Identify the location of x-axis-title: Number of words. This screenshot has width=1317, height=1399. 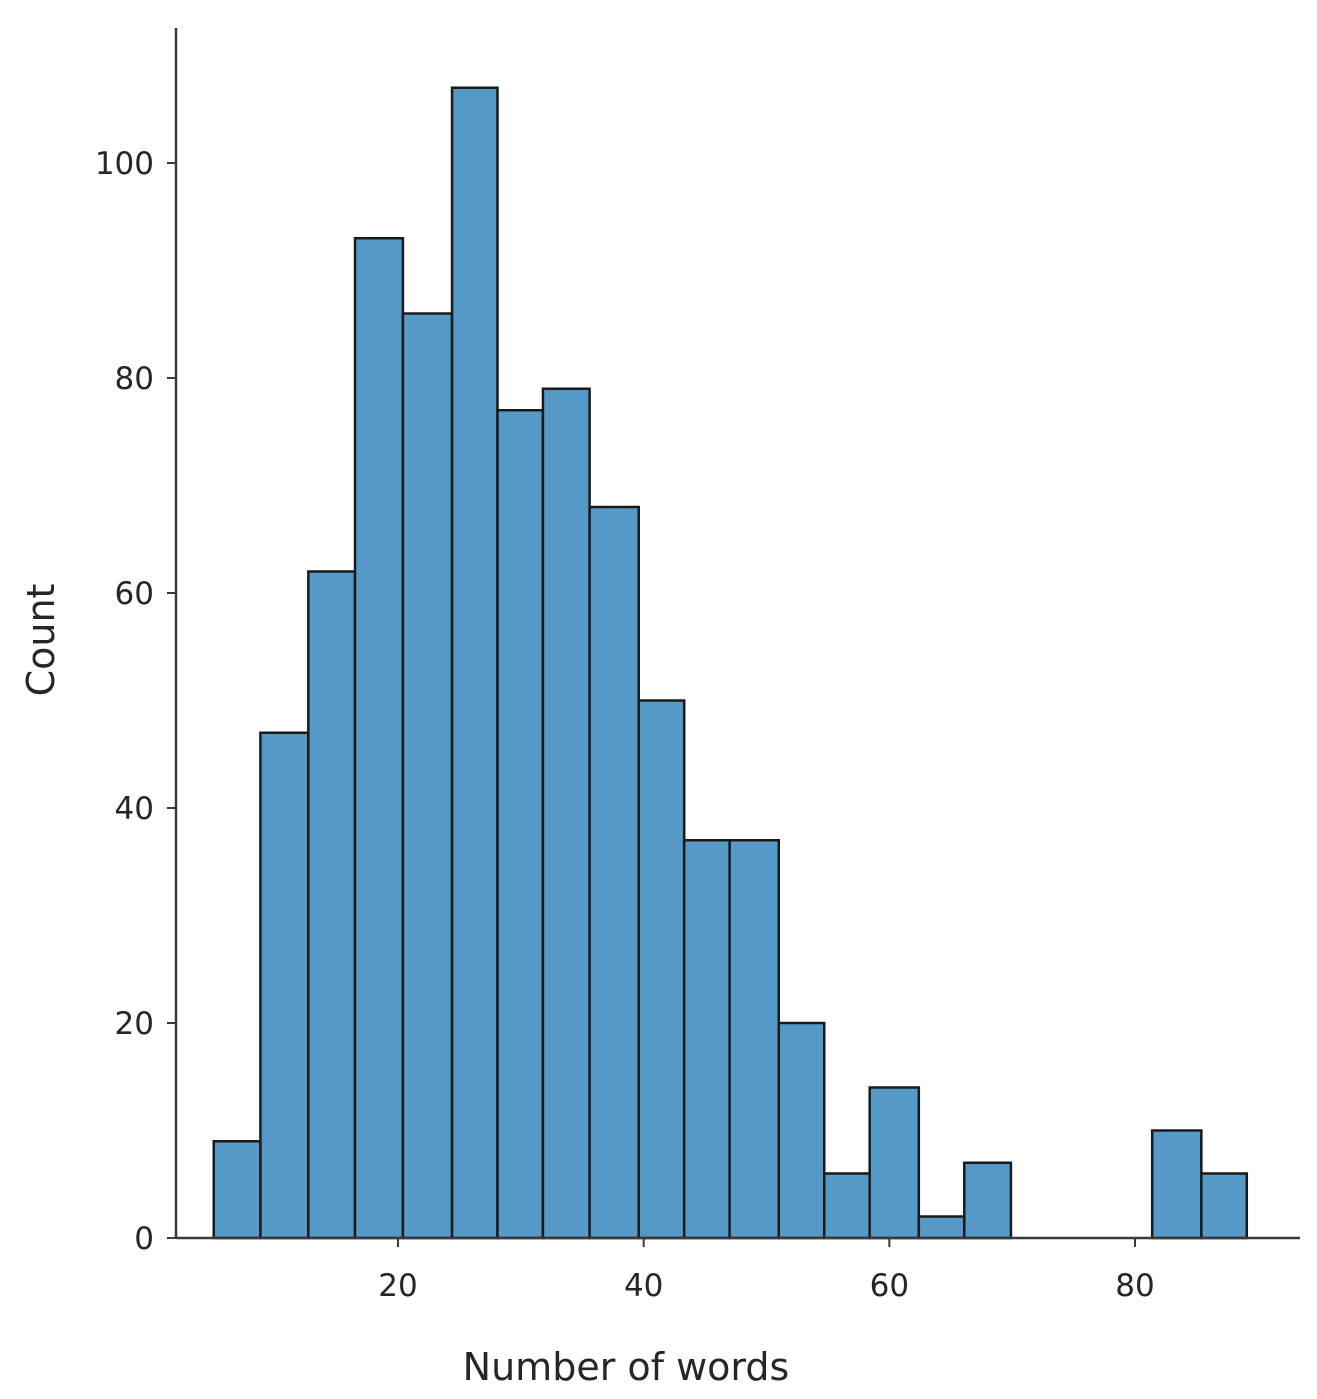
(626, 1367).